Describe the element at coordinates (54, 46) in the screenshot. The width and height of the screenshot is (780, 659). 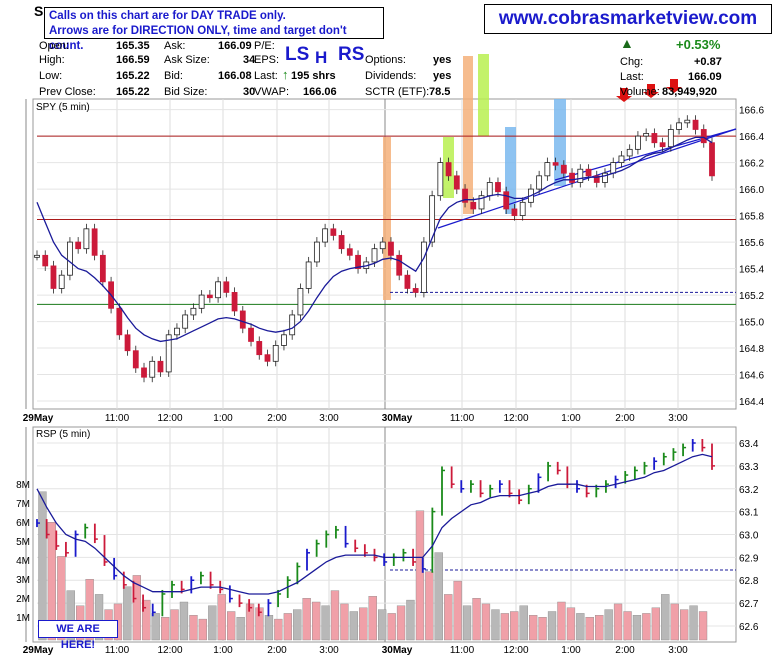
I see `open-label: Open:` at that location.